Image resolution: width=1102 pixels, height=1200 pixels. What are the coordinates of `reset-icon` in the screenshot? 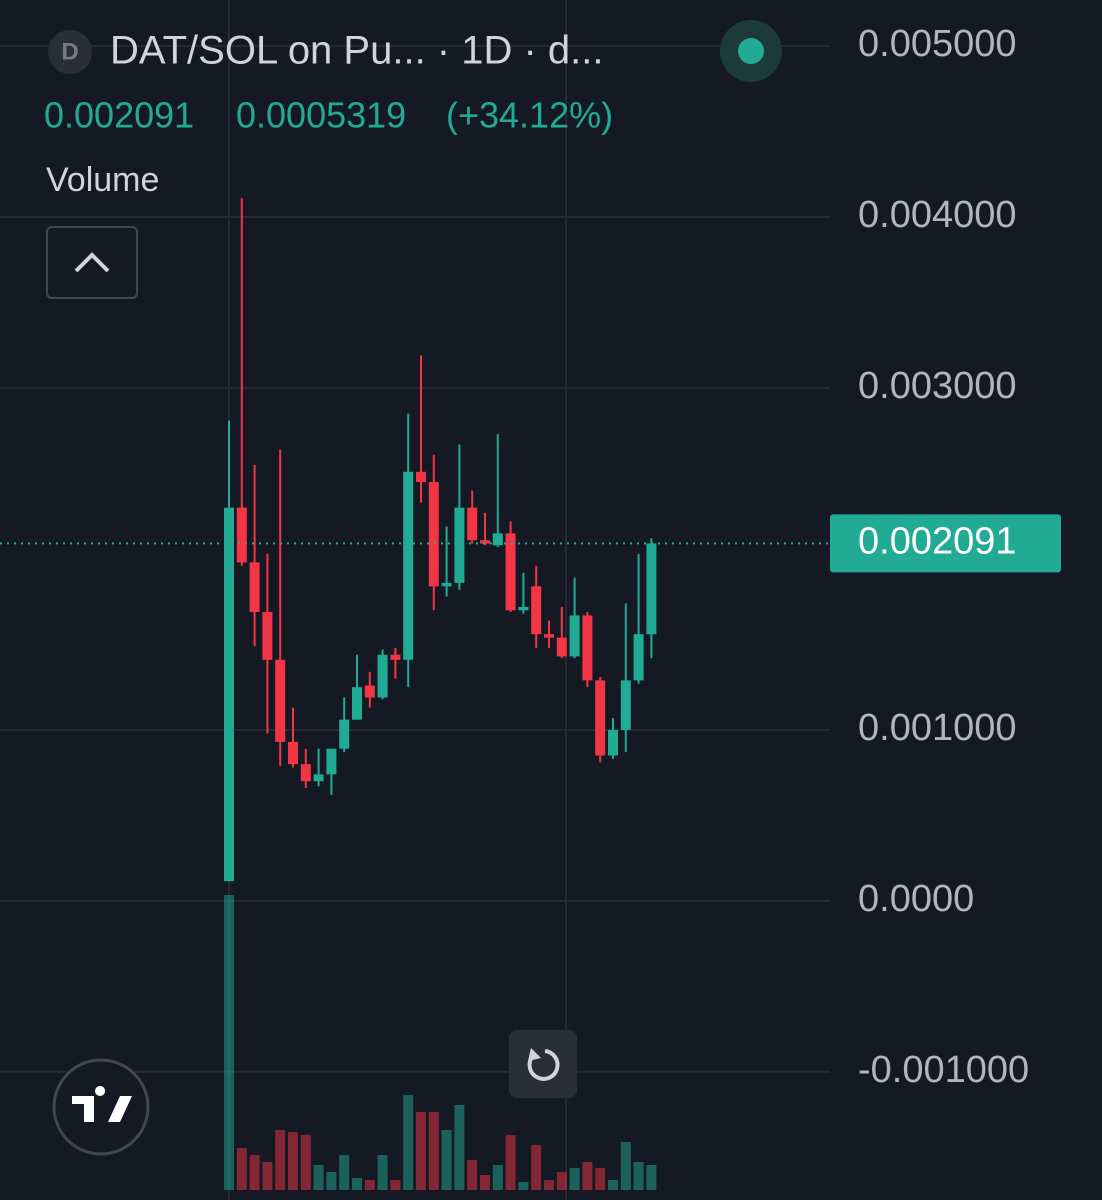 It's located at (543, 1065).